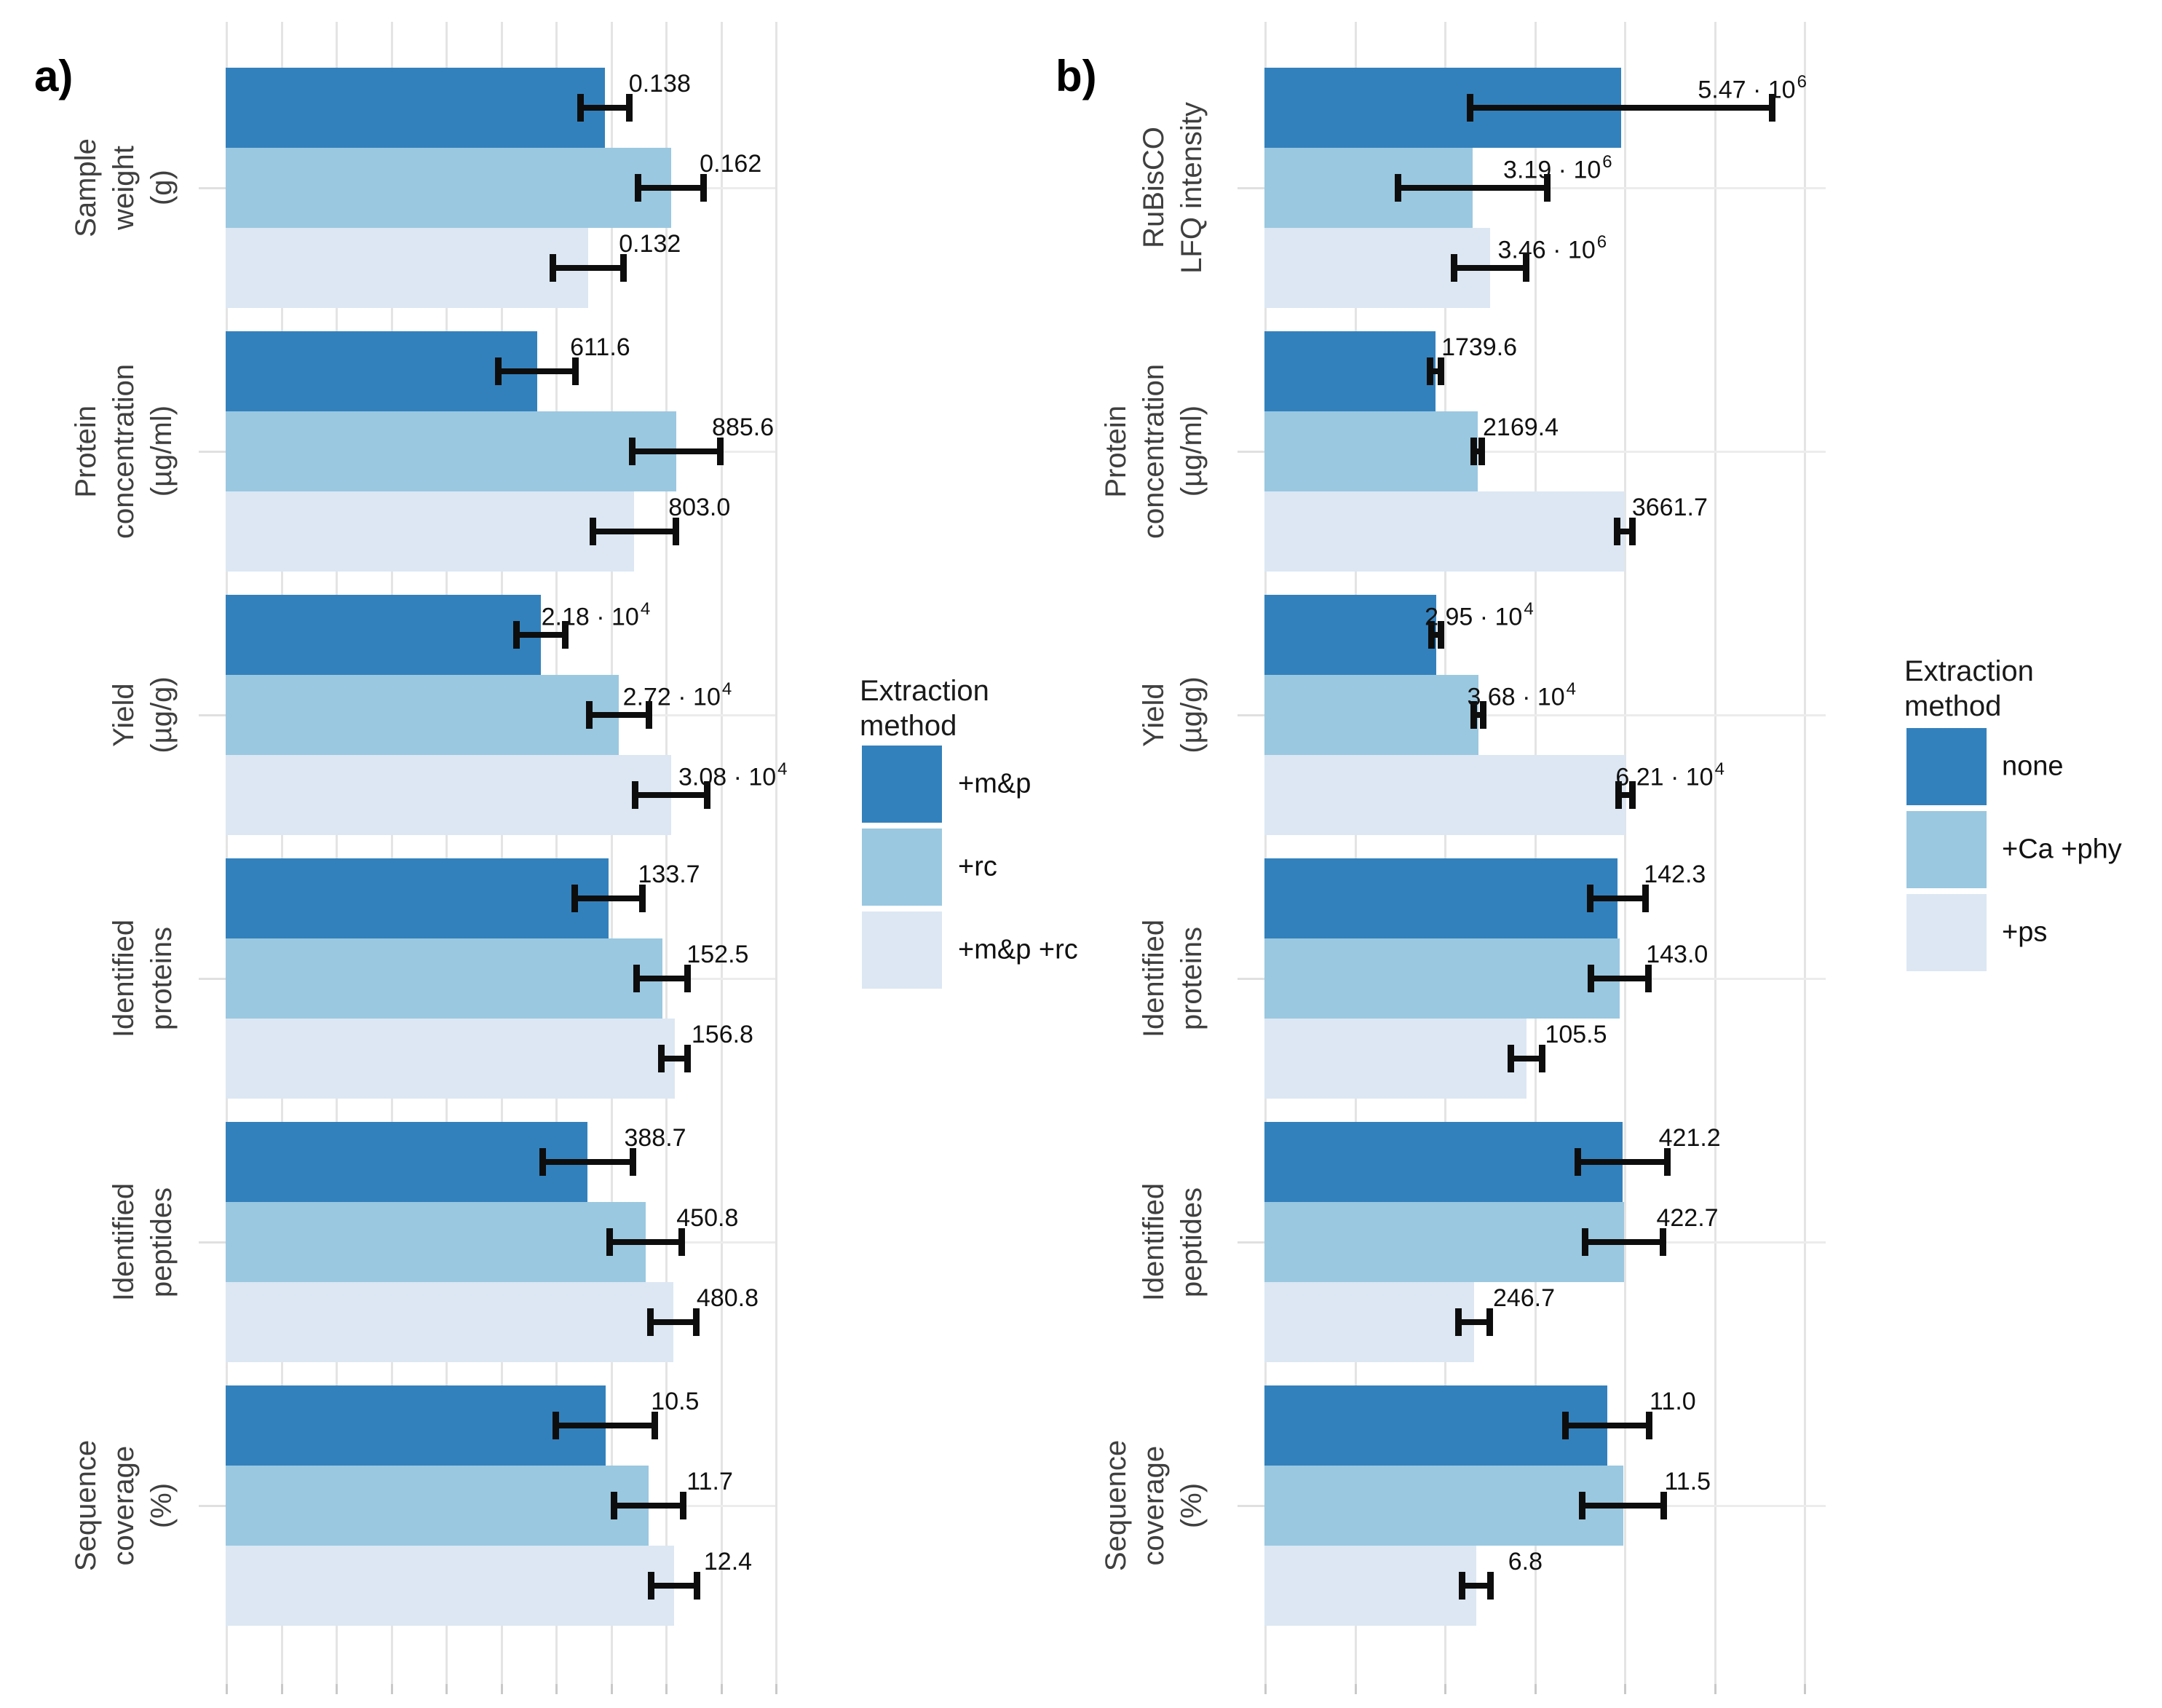 The height and width of the screenshot is (1708, 2162). What do you see at coordinates (1752, 88) in the screenshot?
I see `value-label: 5.47 · 10⁶` at bounding box center [1752, 88].